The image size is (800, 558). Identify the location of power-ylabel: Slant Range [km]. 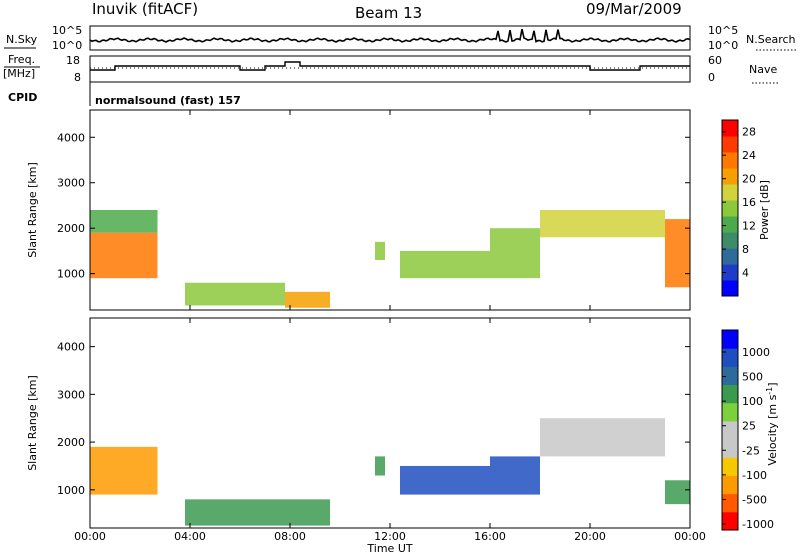
(32, 210).